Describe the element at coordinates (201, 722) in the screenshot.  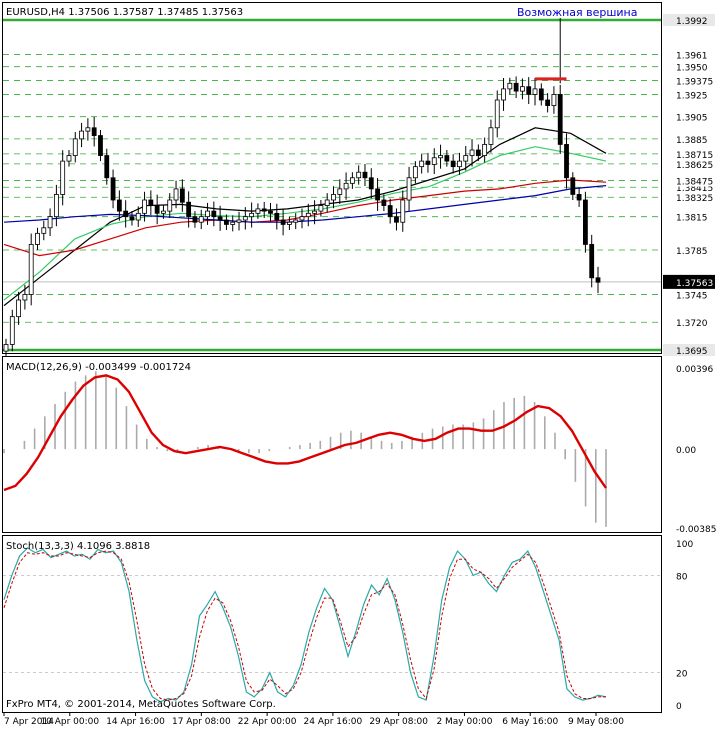
I see `time-tick-label: 17 Apr 08:00` at that location.